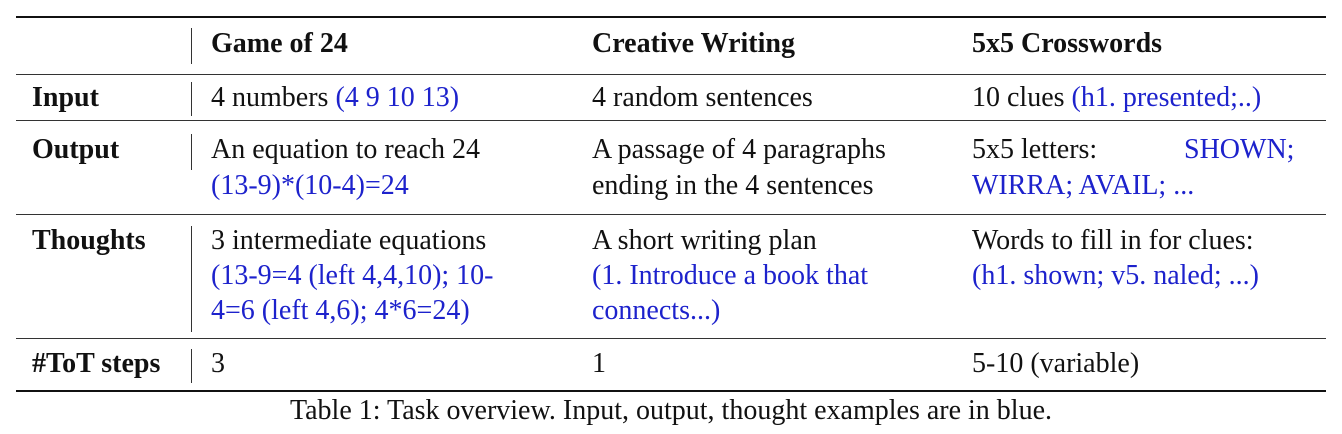 Image resolution: width=1342 pixels, height=434 pixels. I want to click on input-creative-writing: 4 random sentences, so click(702, 97).